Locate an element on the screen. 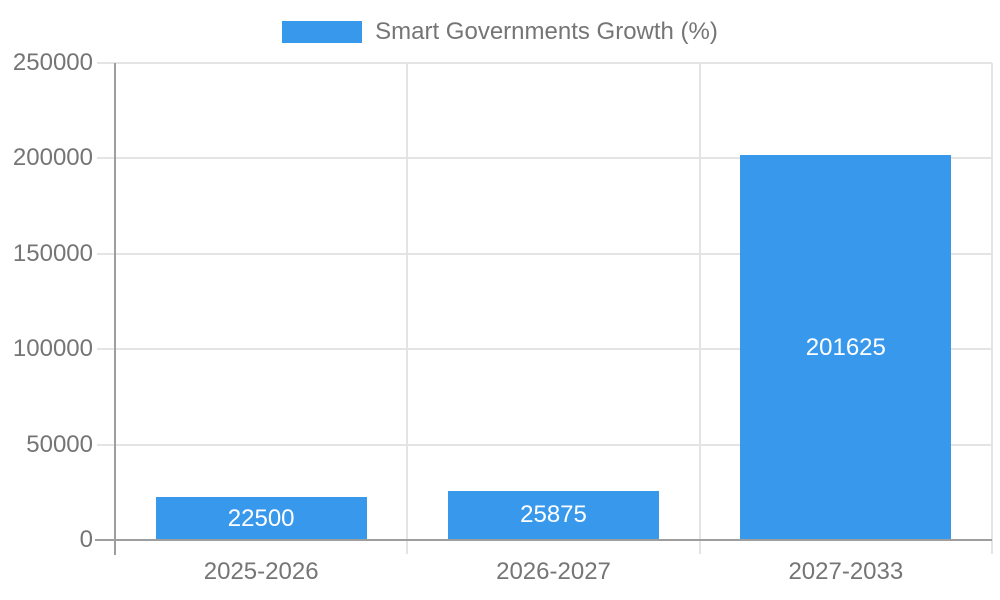  bar-value-label: 25875 is located at coordinates (553, 515).